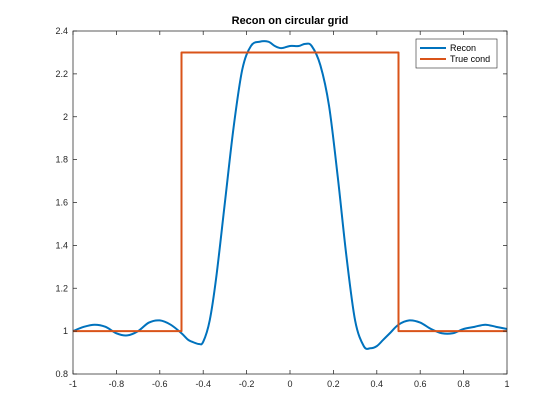 The image size is (560, 420). What do you see at coordinates (61, 203) in the screenshot?
I see `y-tick-label: 1.6` at bounding box center [61, 203].